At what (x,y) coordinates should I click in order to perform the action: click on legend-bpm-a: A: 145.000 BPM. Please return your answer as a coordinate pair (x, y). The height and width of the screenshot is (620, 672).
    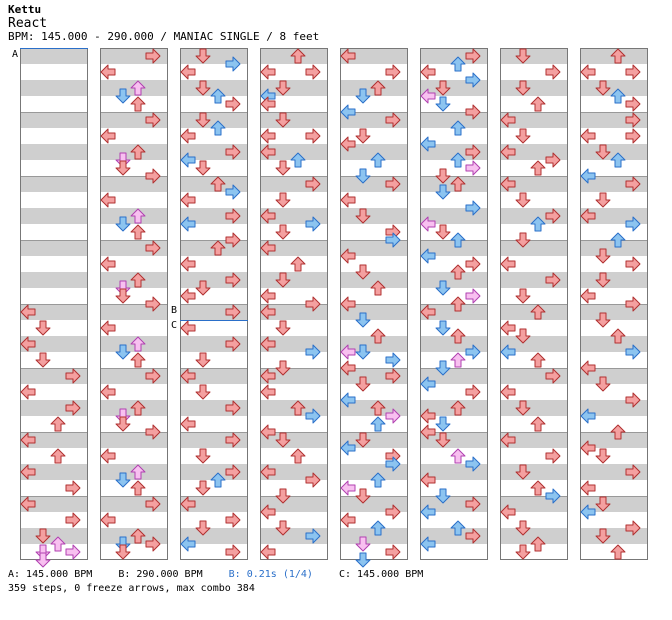
    Looking at the image, I should click on (50, 574).